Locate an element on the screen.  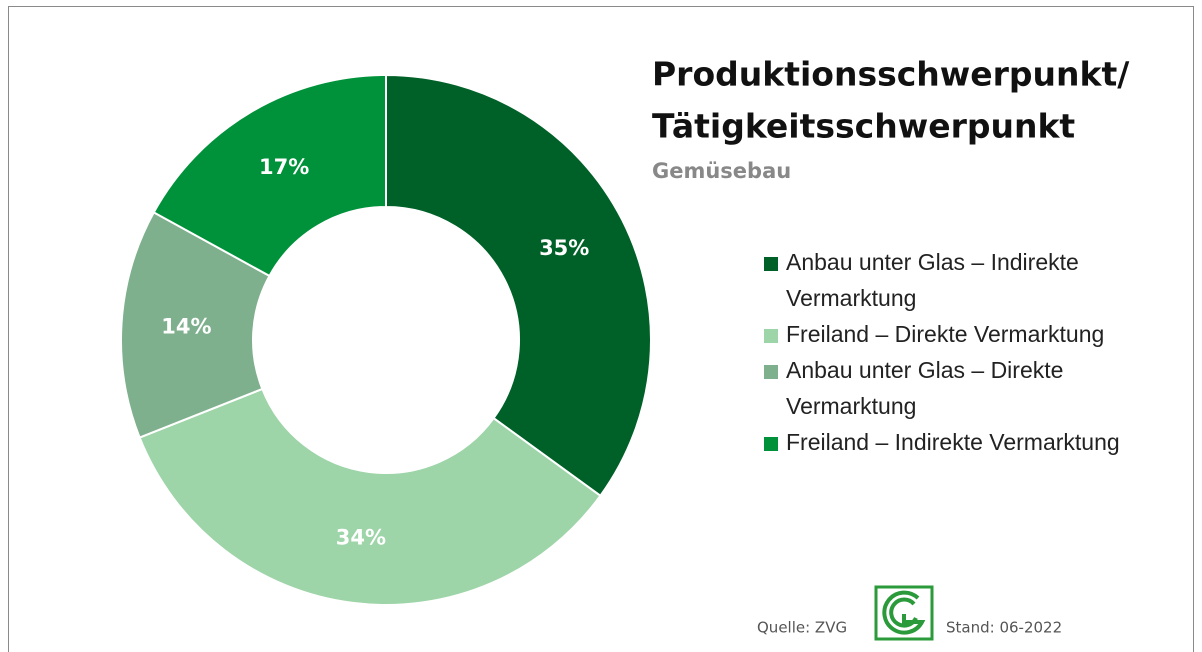
legend-item: Anbau unter Glas – Indirekte Vermarktung is located at coordinates (954, 280).